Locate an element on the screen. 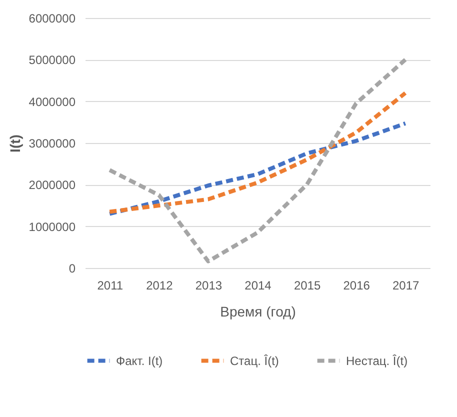  x-tick-label: 2014 is located at coordinates (258, 285).